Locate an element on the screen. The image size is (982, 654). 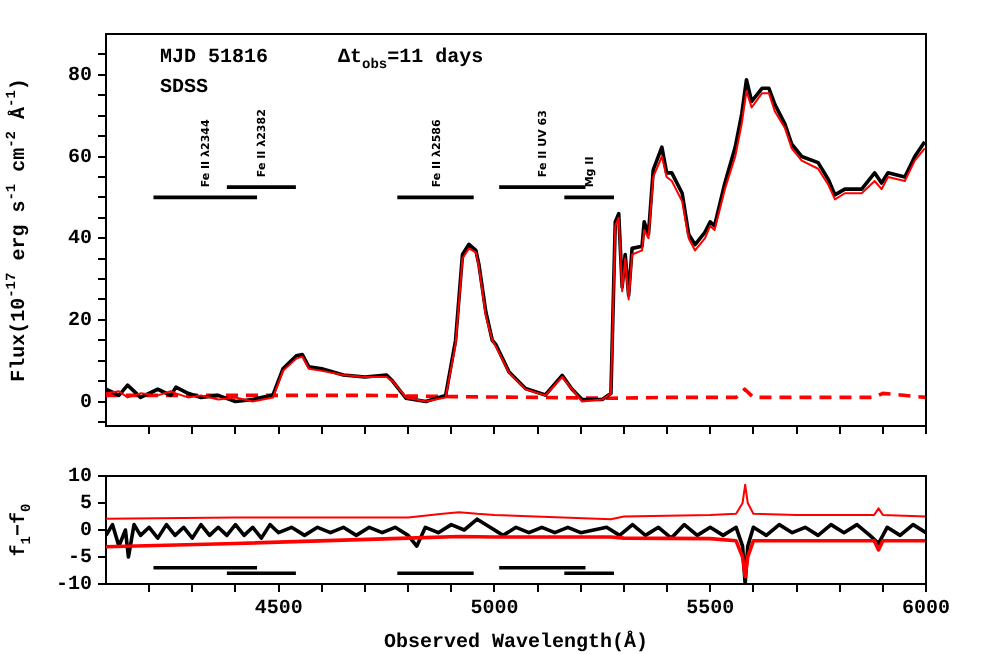
y-tick-label: 60 is located at coordinates (79, 158).